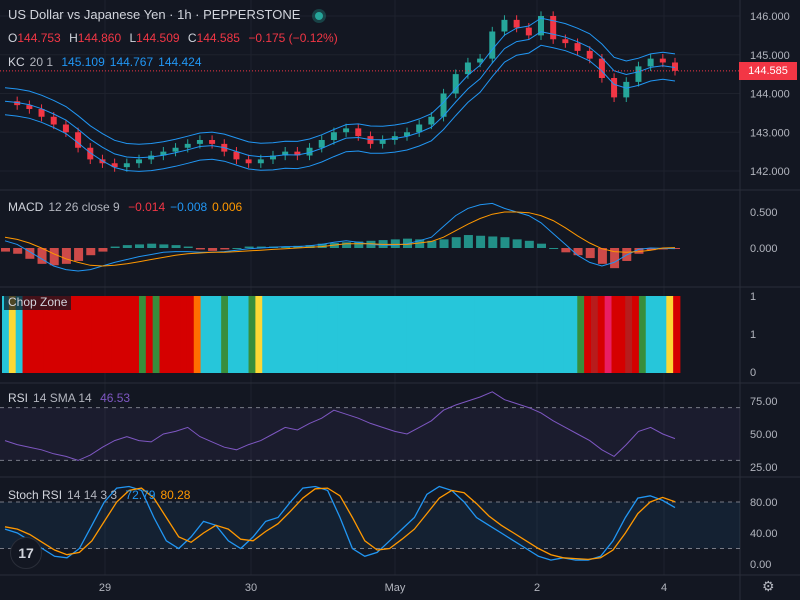 This screenshot has width=800, height=600. What do you see at coordinates (218, 38) in the screenshot?
I see `close-value: 144.585` at bounding box center [218, 38].